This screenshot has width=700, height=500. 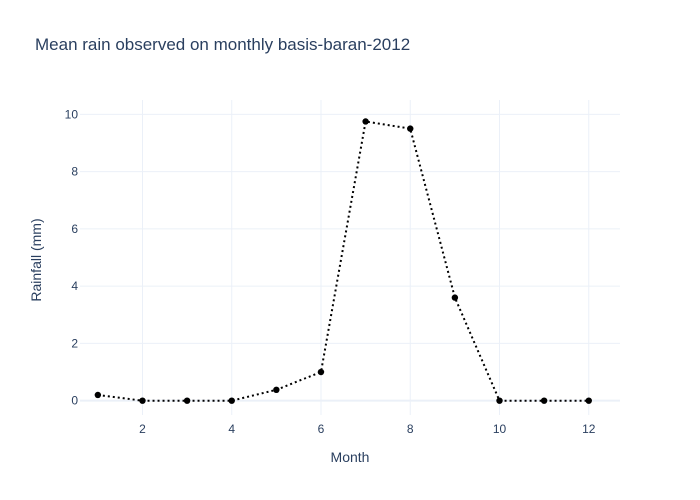 What do you see at coordinates (589, 429) in the screenshot?
I see `x-tick-label: 12` at bounding box center [589, 429].